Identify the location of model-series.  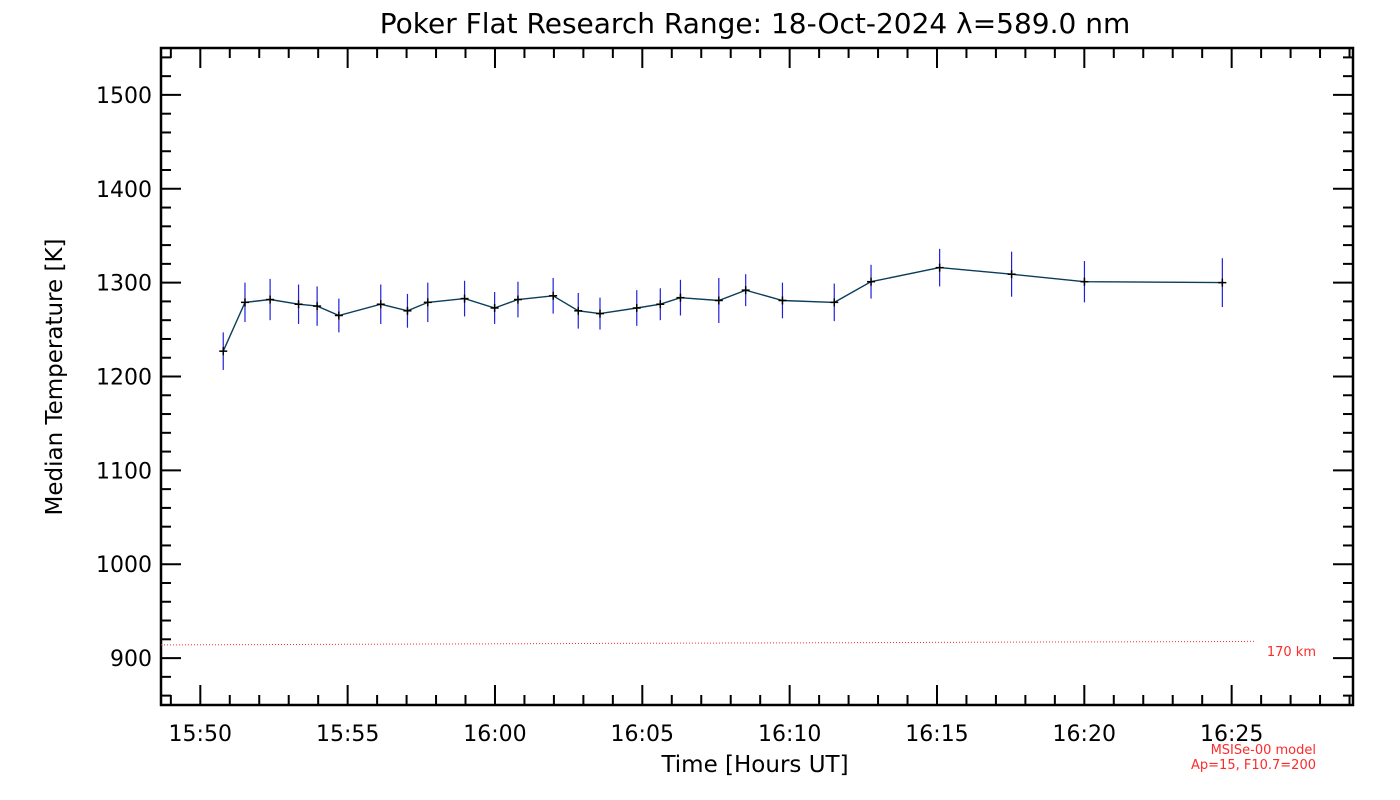
(708, 643).